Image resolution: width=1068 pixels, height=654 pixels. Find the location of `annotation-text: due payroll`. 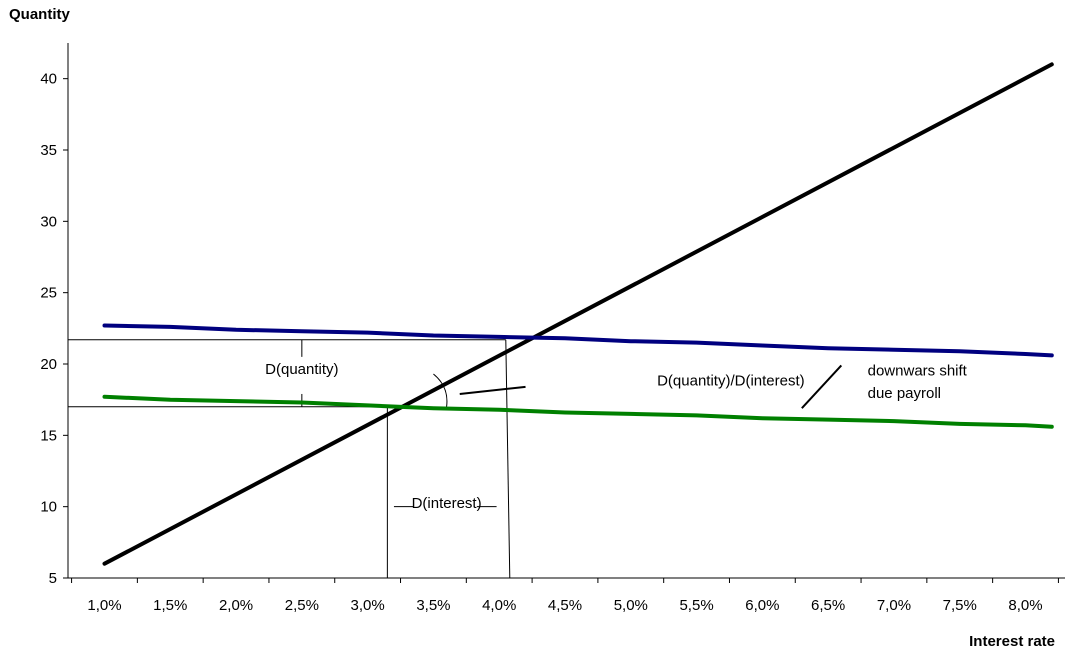

annotation-text: due payroll is located at coordinates (904, 393).